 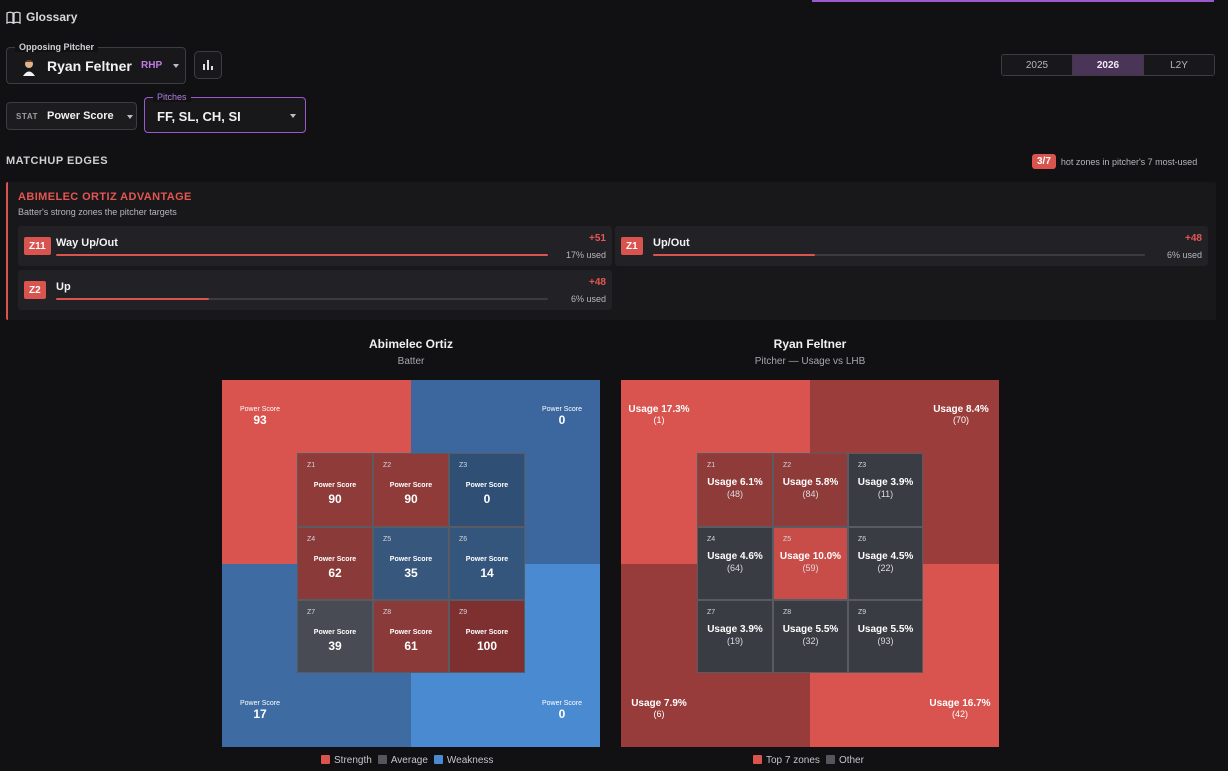 I want to click on legend-other: Other, so click(x=844, y=760).